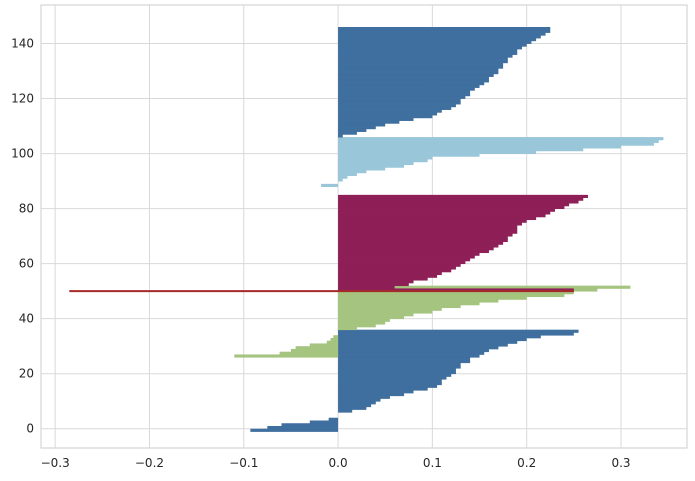  What do you see at coordinates (336, 463) in the screenshot?
I see `x-axis-ticks: −0.3 −0.2 −0.1 0.0 0.1 0.2 0.3` at bounding box center [336, 463].